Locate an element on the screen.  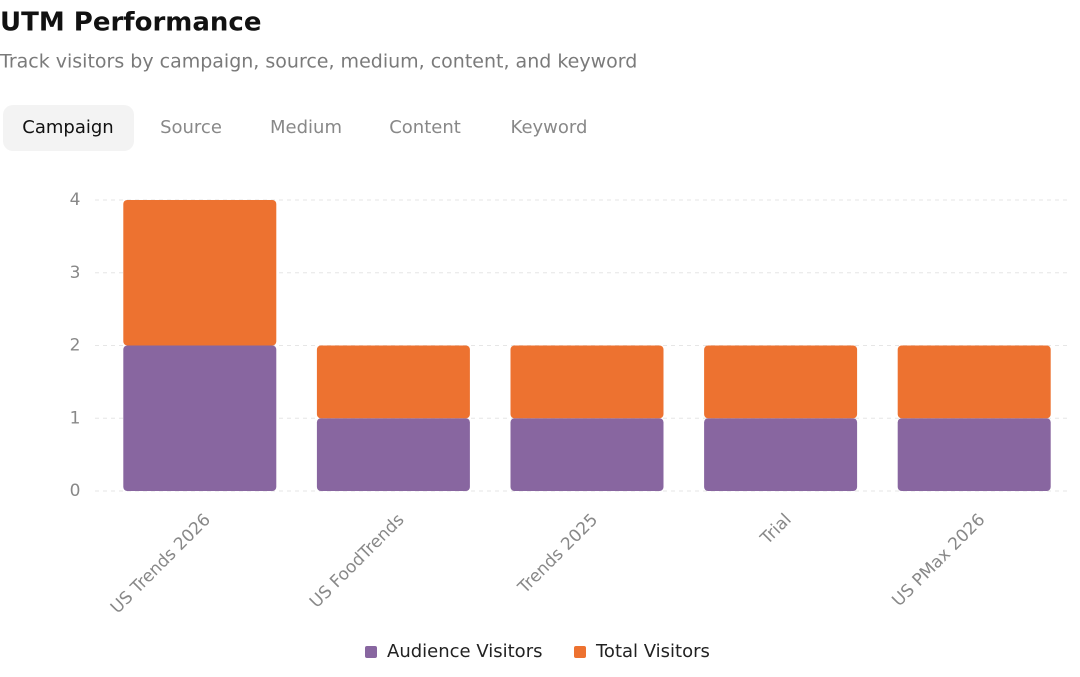
tab: Keyword is located at coordinates (549, 127).